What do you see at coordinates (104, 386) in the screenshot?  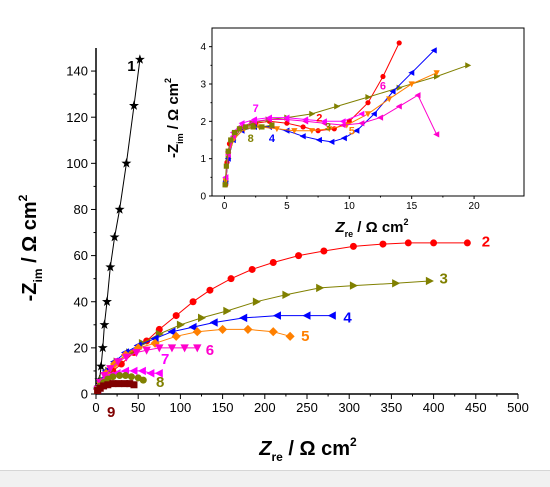 I see `main-series-9-point` at bounding box center [104, 386].